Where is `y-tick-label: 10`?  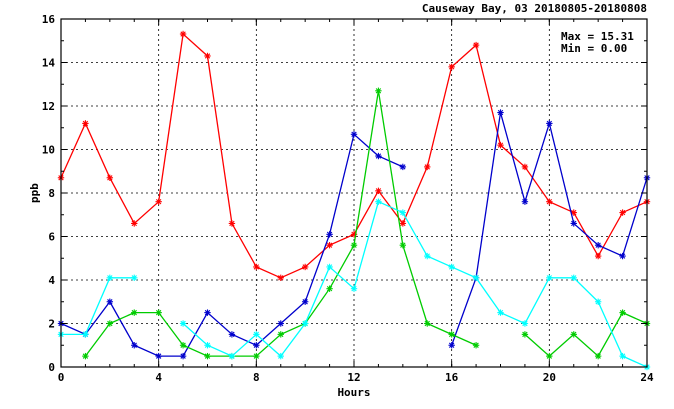
y-tick-label: 10 is located at coordinates (48, 150).